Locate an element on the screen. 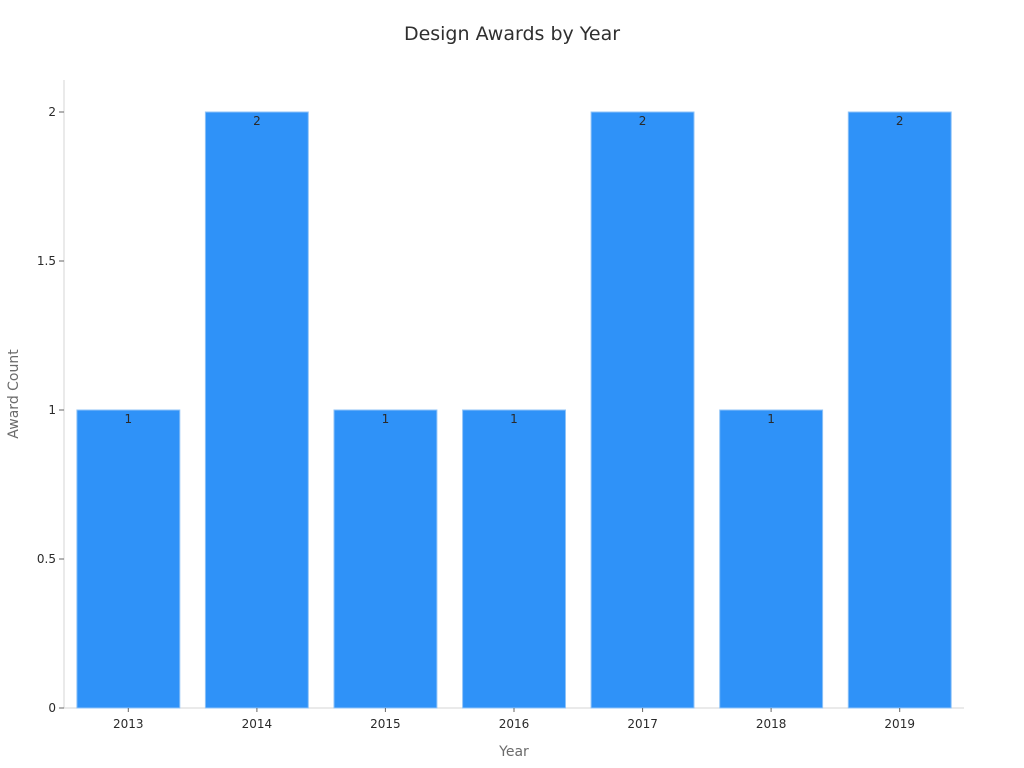 This screenshot has width=1024, height=768. x-tick-label-2014: 2014 is located at coordinates (257, 724).